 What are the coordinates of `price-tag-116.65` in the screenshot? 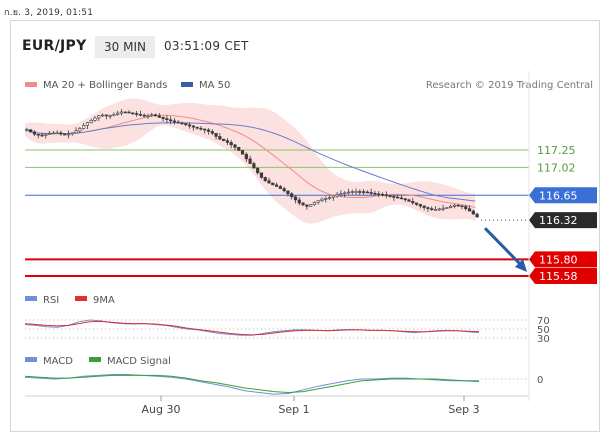 It's located at (563, 195).